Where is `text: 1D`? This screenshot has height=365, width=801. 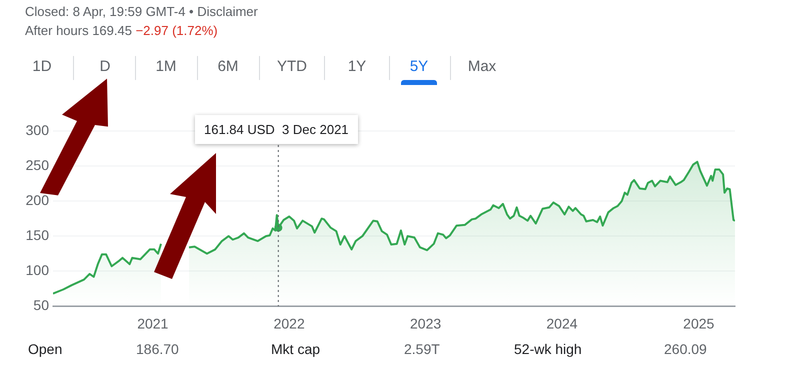
text: 1D is located at coordinates (42, 66).